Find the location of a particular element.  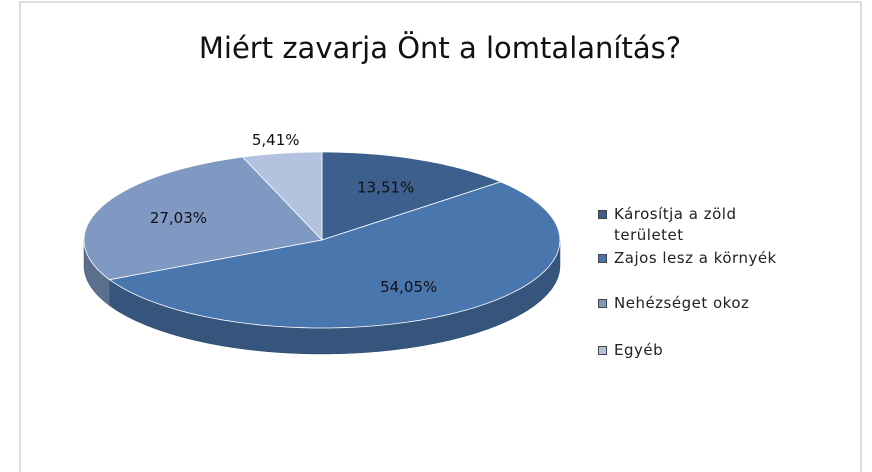

data-label: 27,03% is located at coordinates (178, 218).